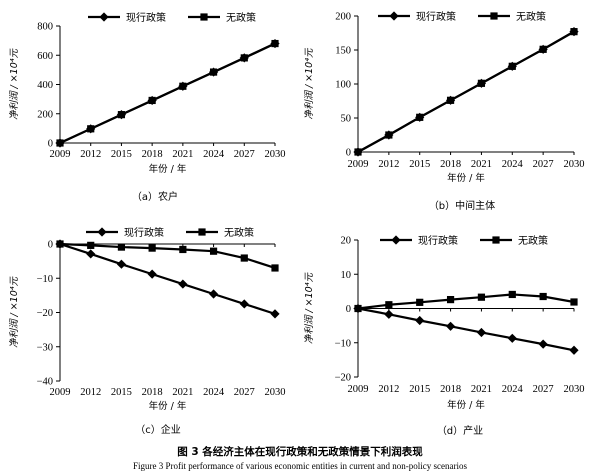  What do you see at coordinates (462, 205) in the screenshot?
I see `panel-caption: （b）中间主体` at bounding box center [462, 205].